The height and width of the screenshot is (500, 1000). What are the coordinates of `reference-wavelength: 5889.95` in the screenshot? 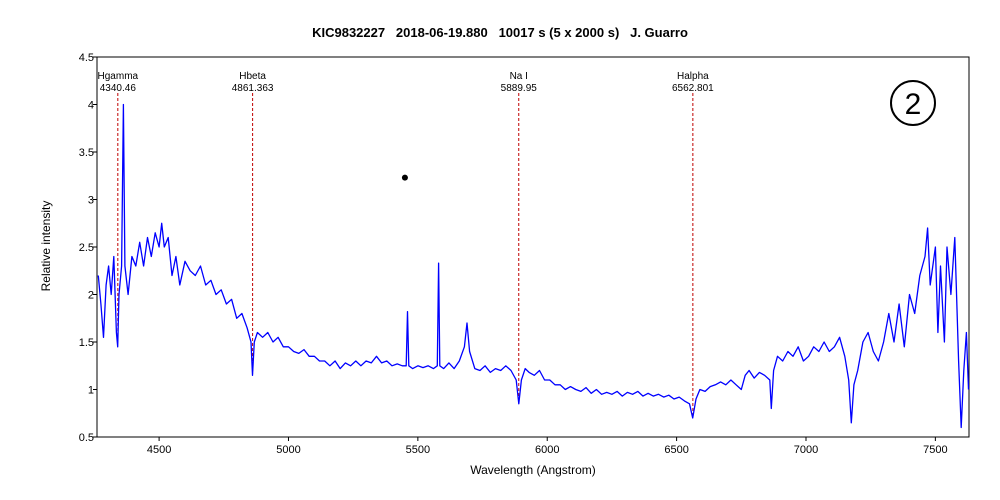 It's located at (519, 88).